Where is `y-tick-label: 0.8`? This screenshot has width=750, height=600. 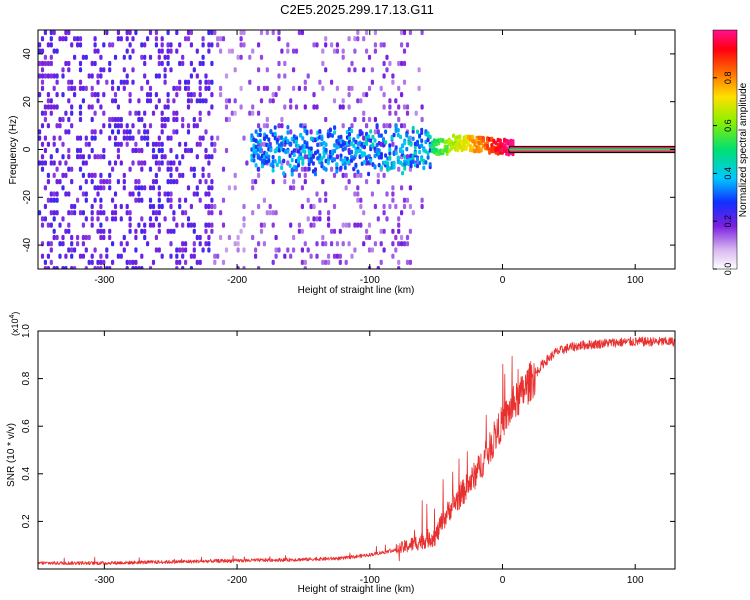 y-tick-label: 0.8 is located at coordinates (26, 378).